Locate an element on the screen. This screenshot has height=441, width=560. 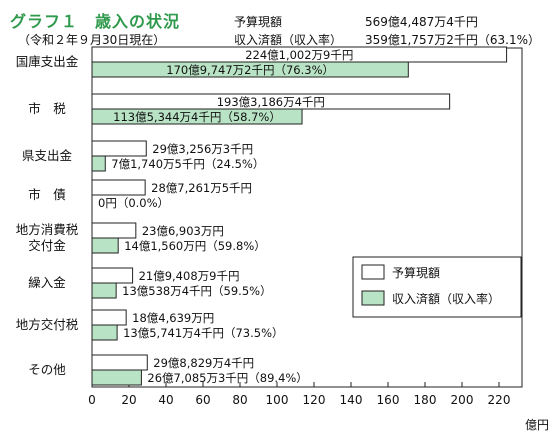
data-label-received: 26億7,085万3千円（89.4%） is located at coordinates (227, 378).